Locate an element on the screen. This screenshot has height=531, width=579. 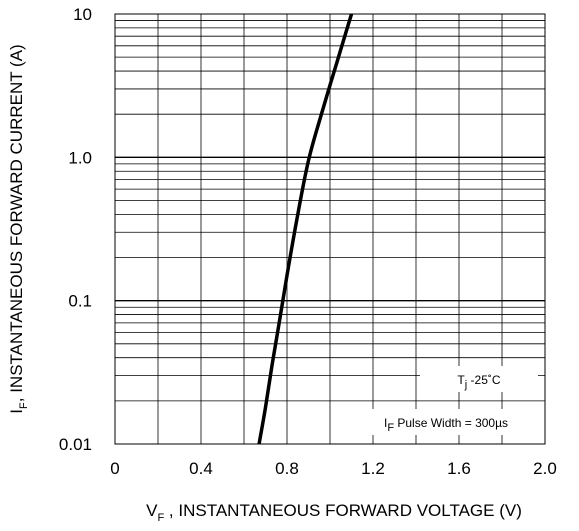
x-tick-label: 1.6 is located at coordinates (459, 468).